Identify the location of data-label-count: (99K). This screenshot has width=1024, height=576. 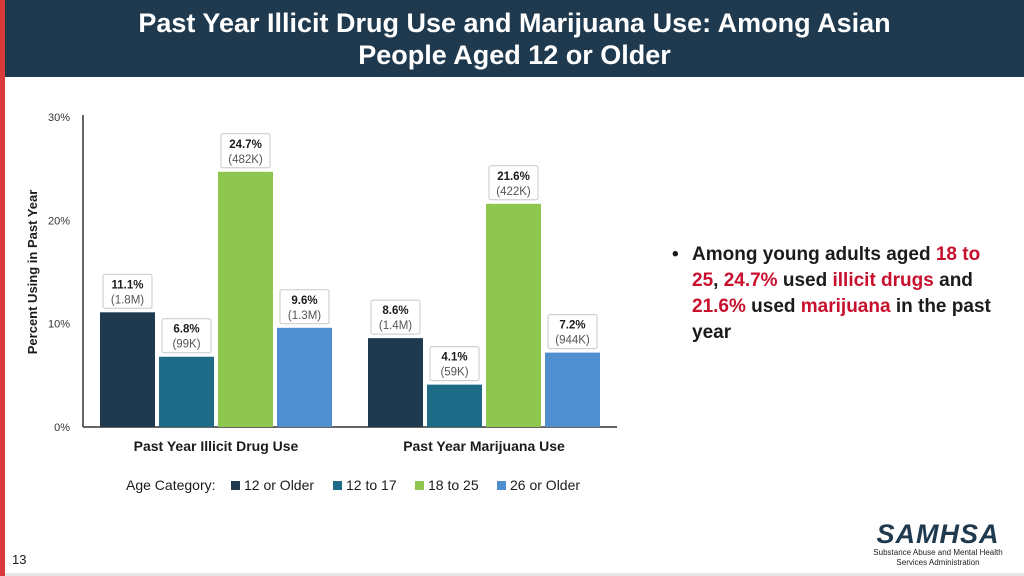
(186, 345).